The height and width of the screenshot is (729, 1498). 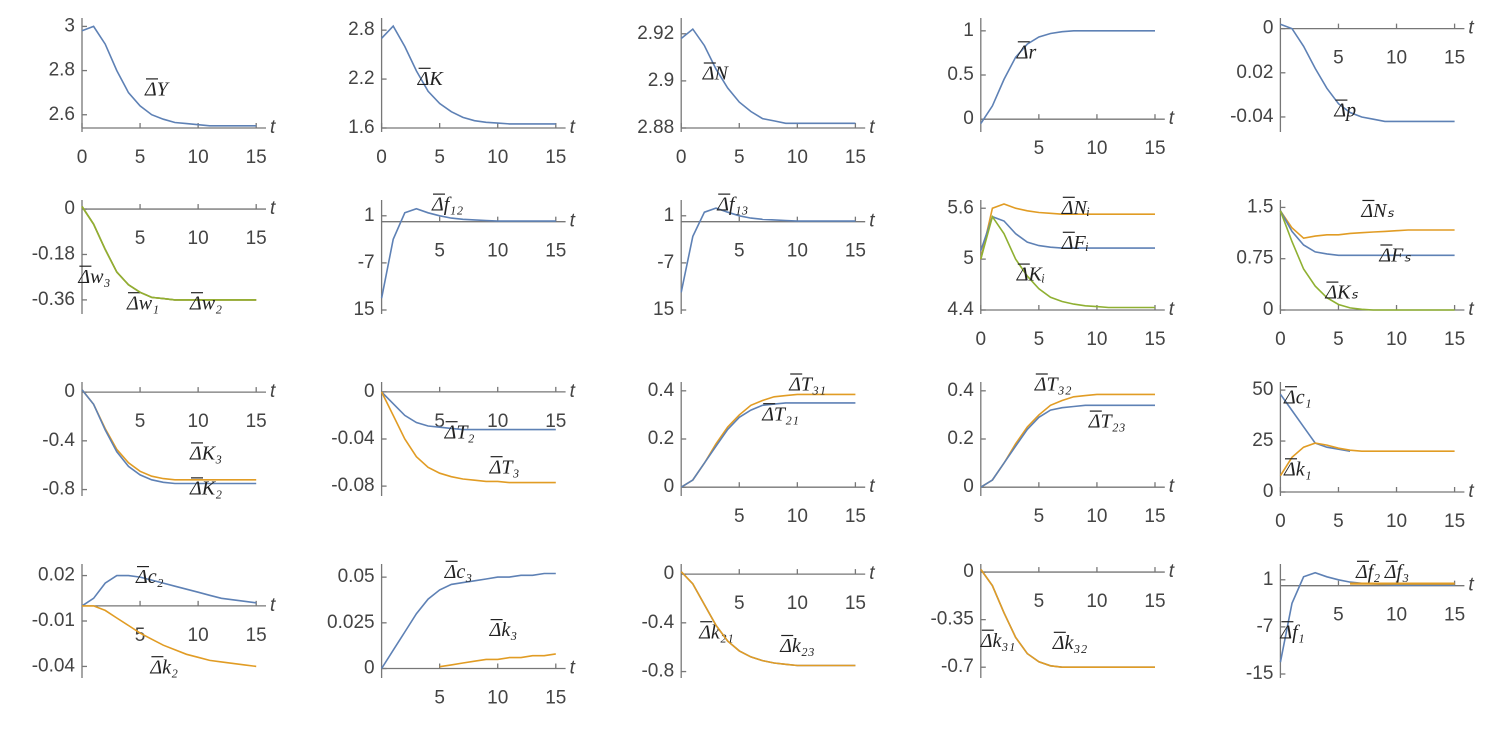 I want to click on series-label: Δf₁₂, so click(x=447, y=205).